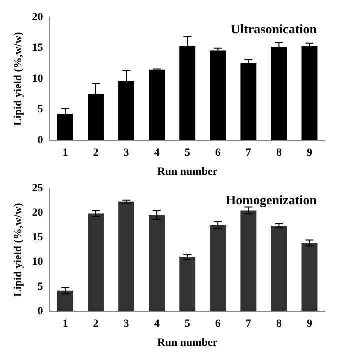 The image size is (339, 358). I want to click on chart-title: Homogenization, so click(272, 200).